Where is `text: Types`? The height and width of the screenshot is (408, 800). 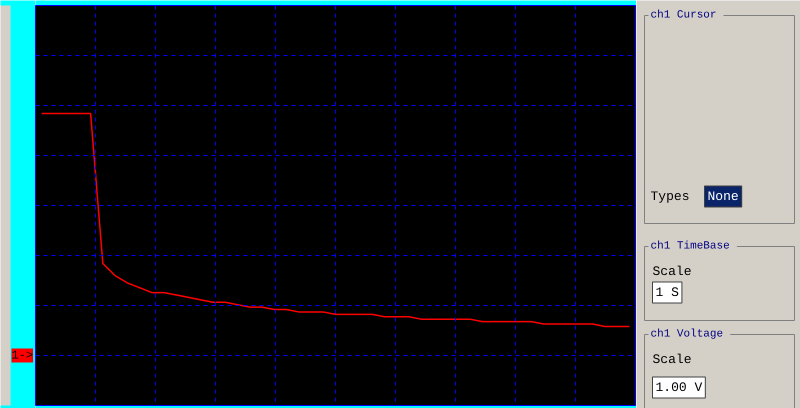 text: Types is located at coordinates (670, 196).